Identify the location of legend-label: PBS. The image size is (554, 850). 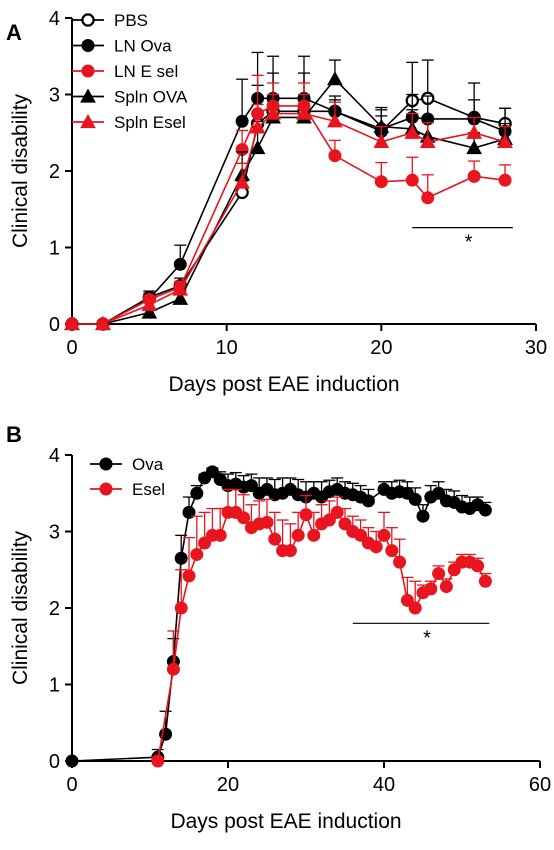
(131, 20).